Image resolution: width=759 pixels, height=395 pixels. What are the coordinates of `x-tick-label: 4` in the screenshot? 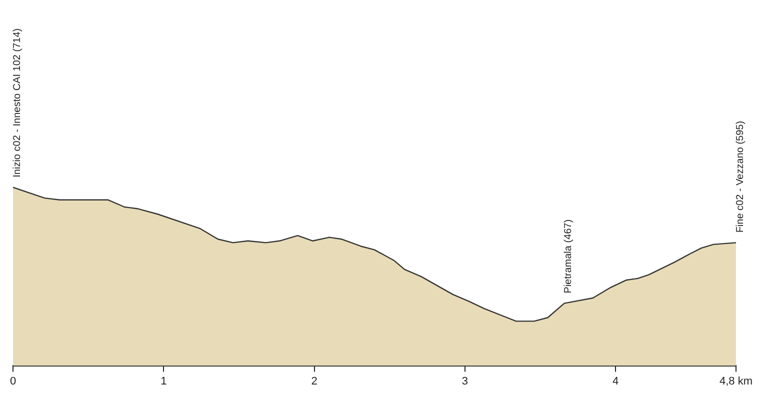 It's located at (615, 381).